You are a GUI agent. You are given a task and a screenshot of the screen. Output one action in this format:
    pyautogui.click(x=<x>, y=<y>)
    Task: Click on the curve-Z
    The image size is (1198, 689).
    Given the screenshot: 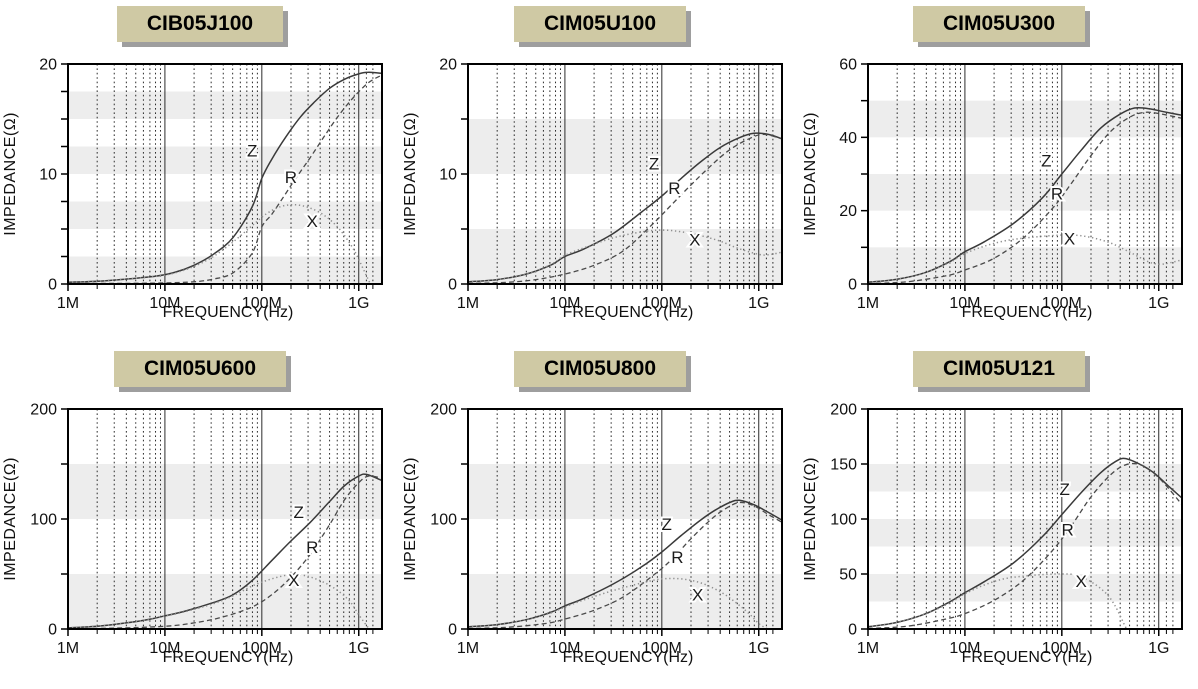 What is the action you would take?
    pyautogui.click(x=225, y=177)
    